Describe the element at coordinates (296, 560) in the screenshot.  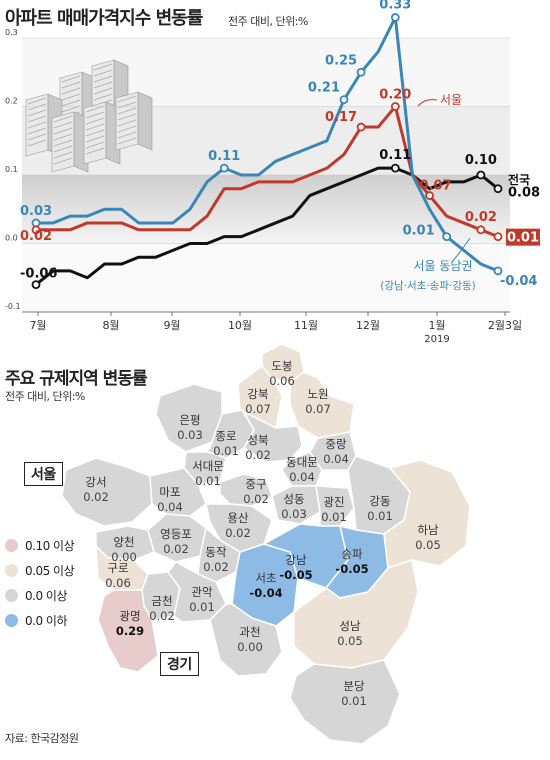
I see `district-name: 강남` at that location.